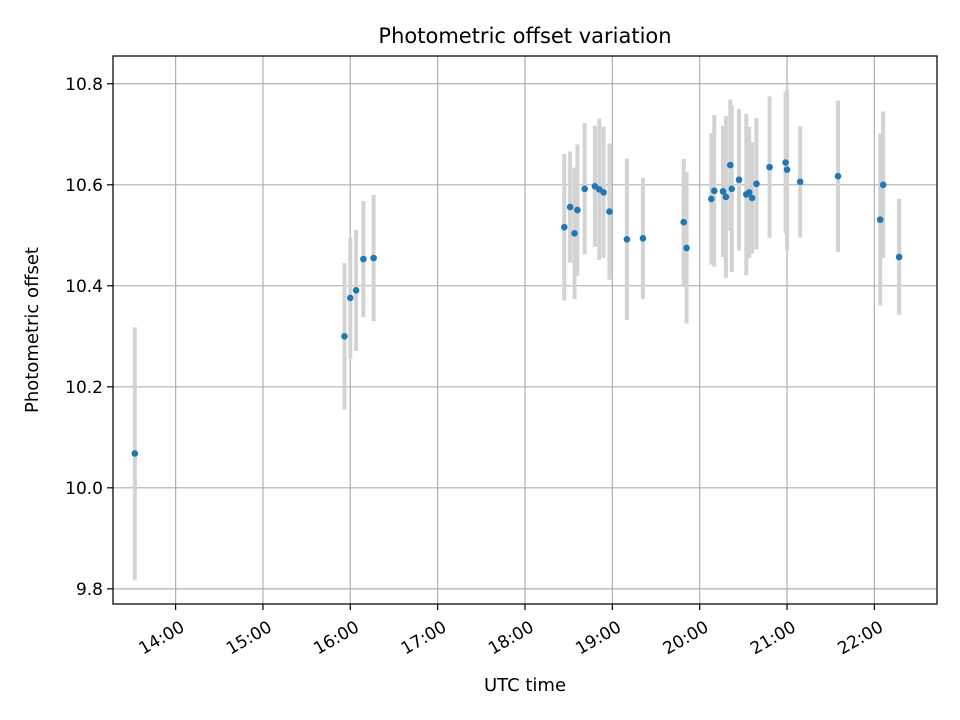 The image size is (960, 720). I want to click on y-tick-label: 10.2, so click(84, 388).